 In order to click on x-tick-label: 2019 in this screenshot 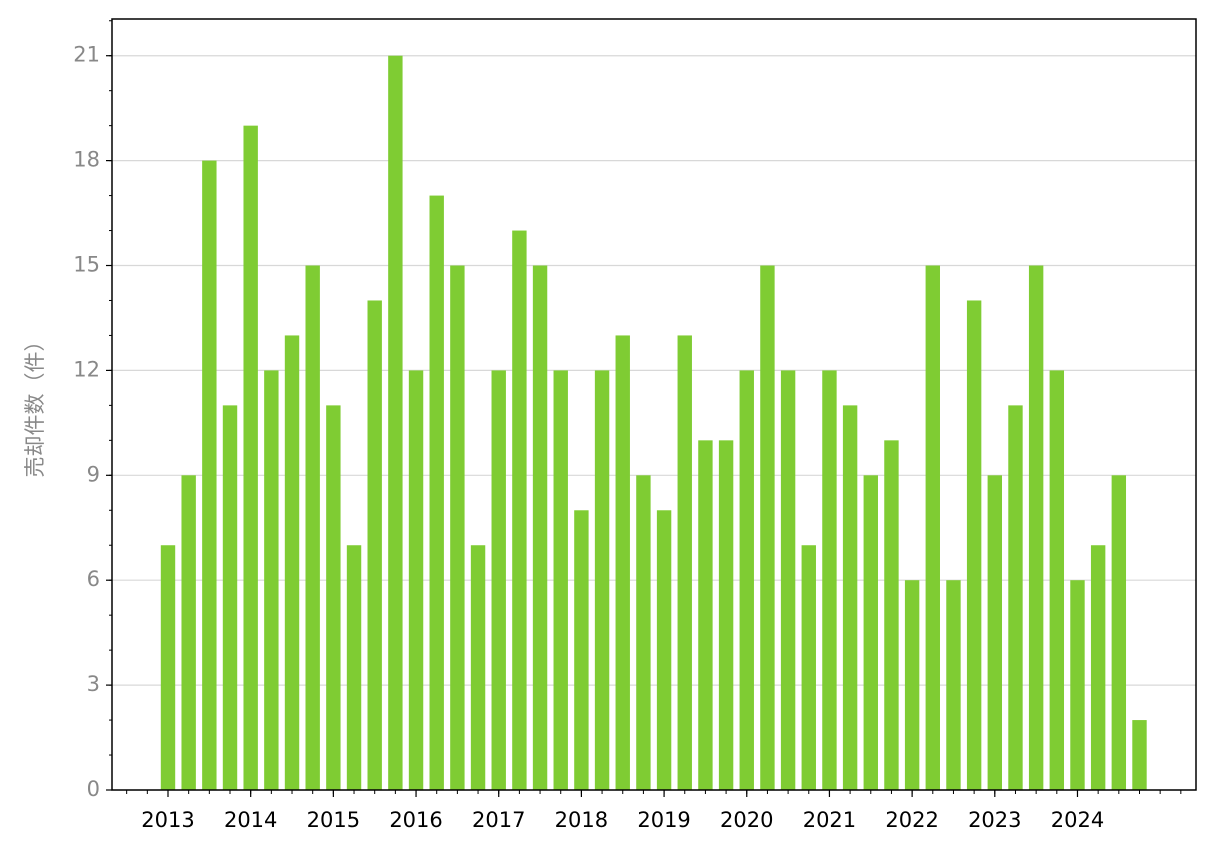, I will do `click(663, 820)`.